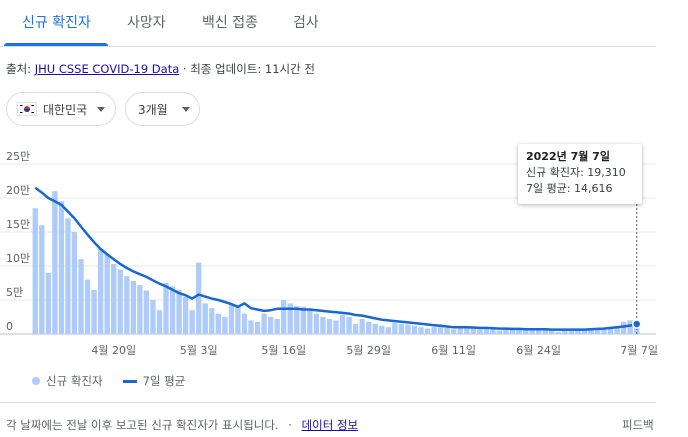 The image size is (688, 437). Describe the element at coordinates (65, 109) in the screenshot. I see `region-value: 대한민국` at that location.